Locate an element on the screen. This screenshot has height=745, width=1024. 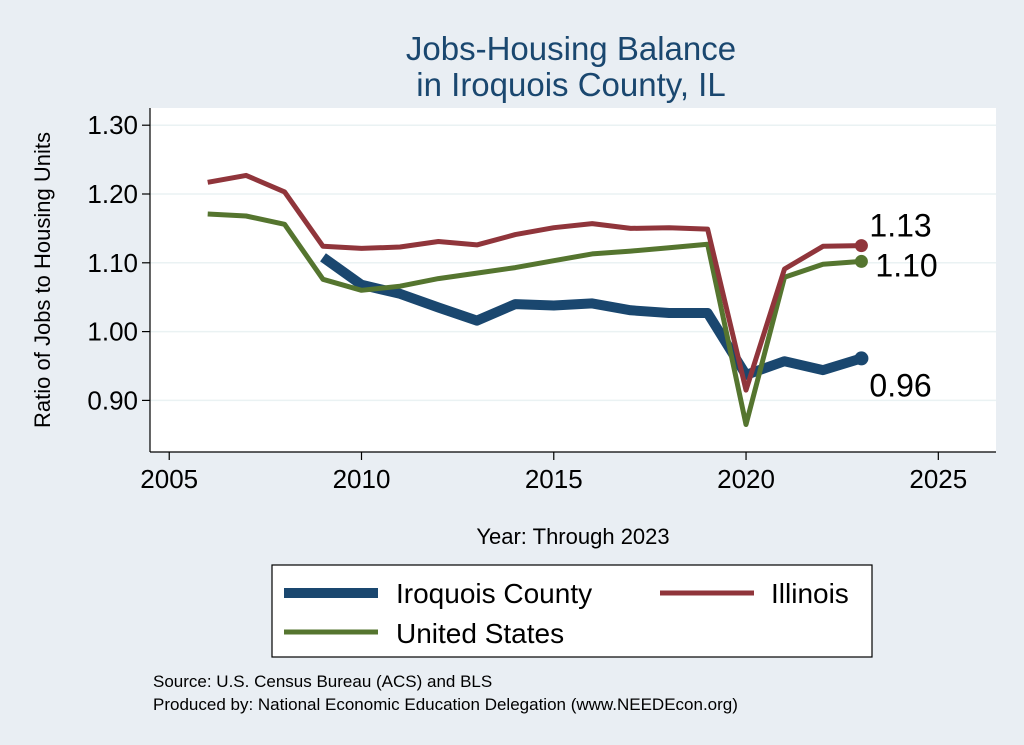
source-note: Source: U.S. Census Bureau (ACS) and BLS is located at coordinates (322, 681).